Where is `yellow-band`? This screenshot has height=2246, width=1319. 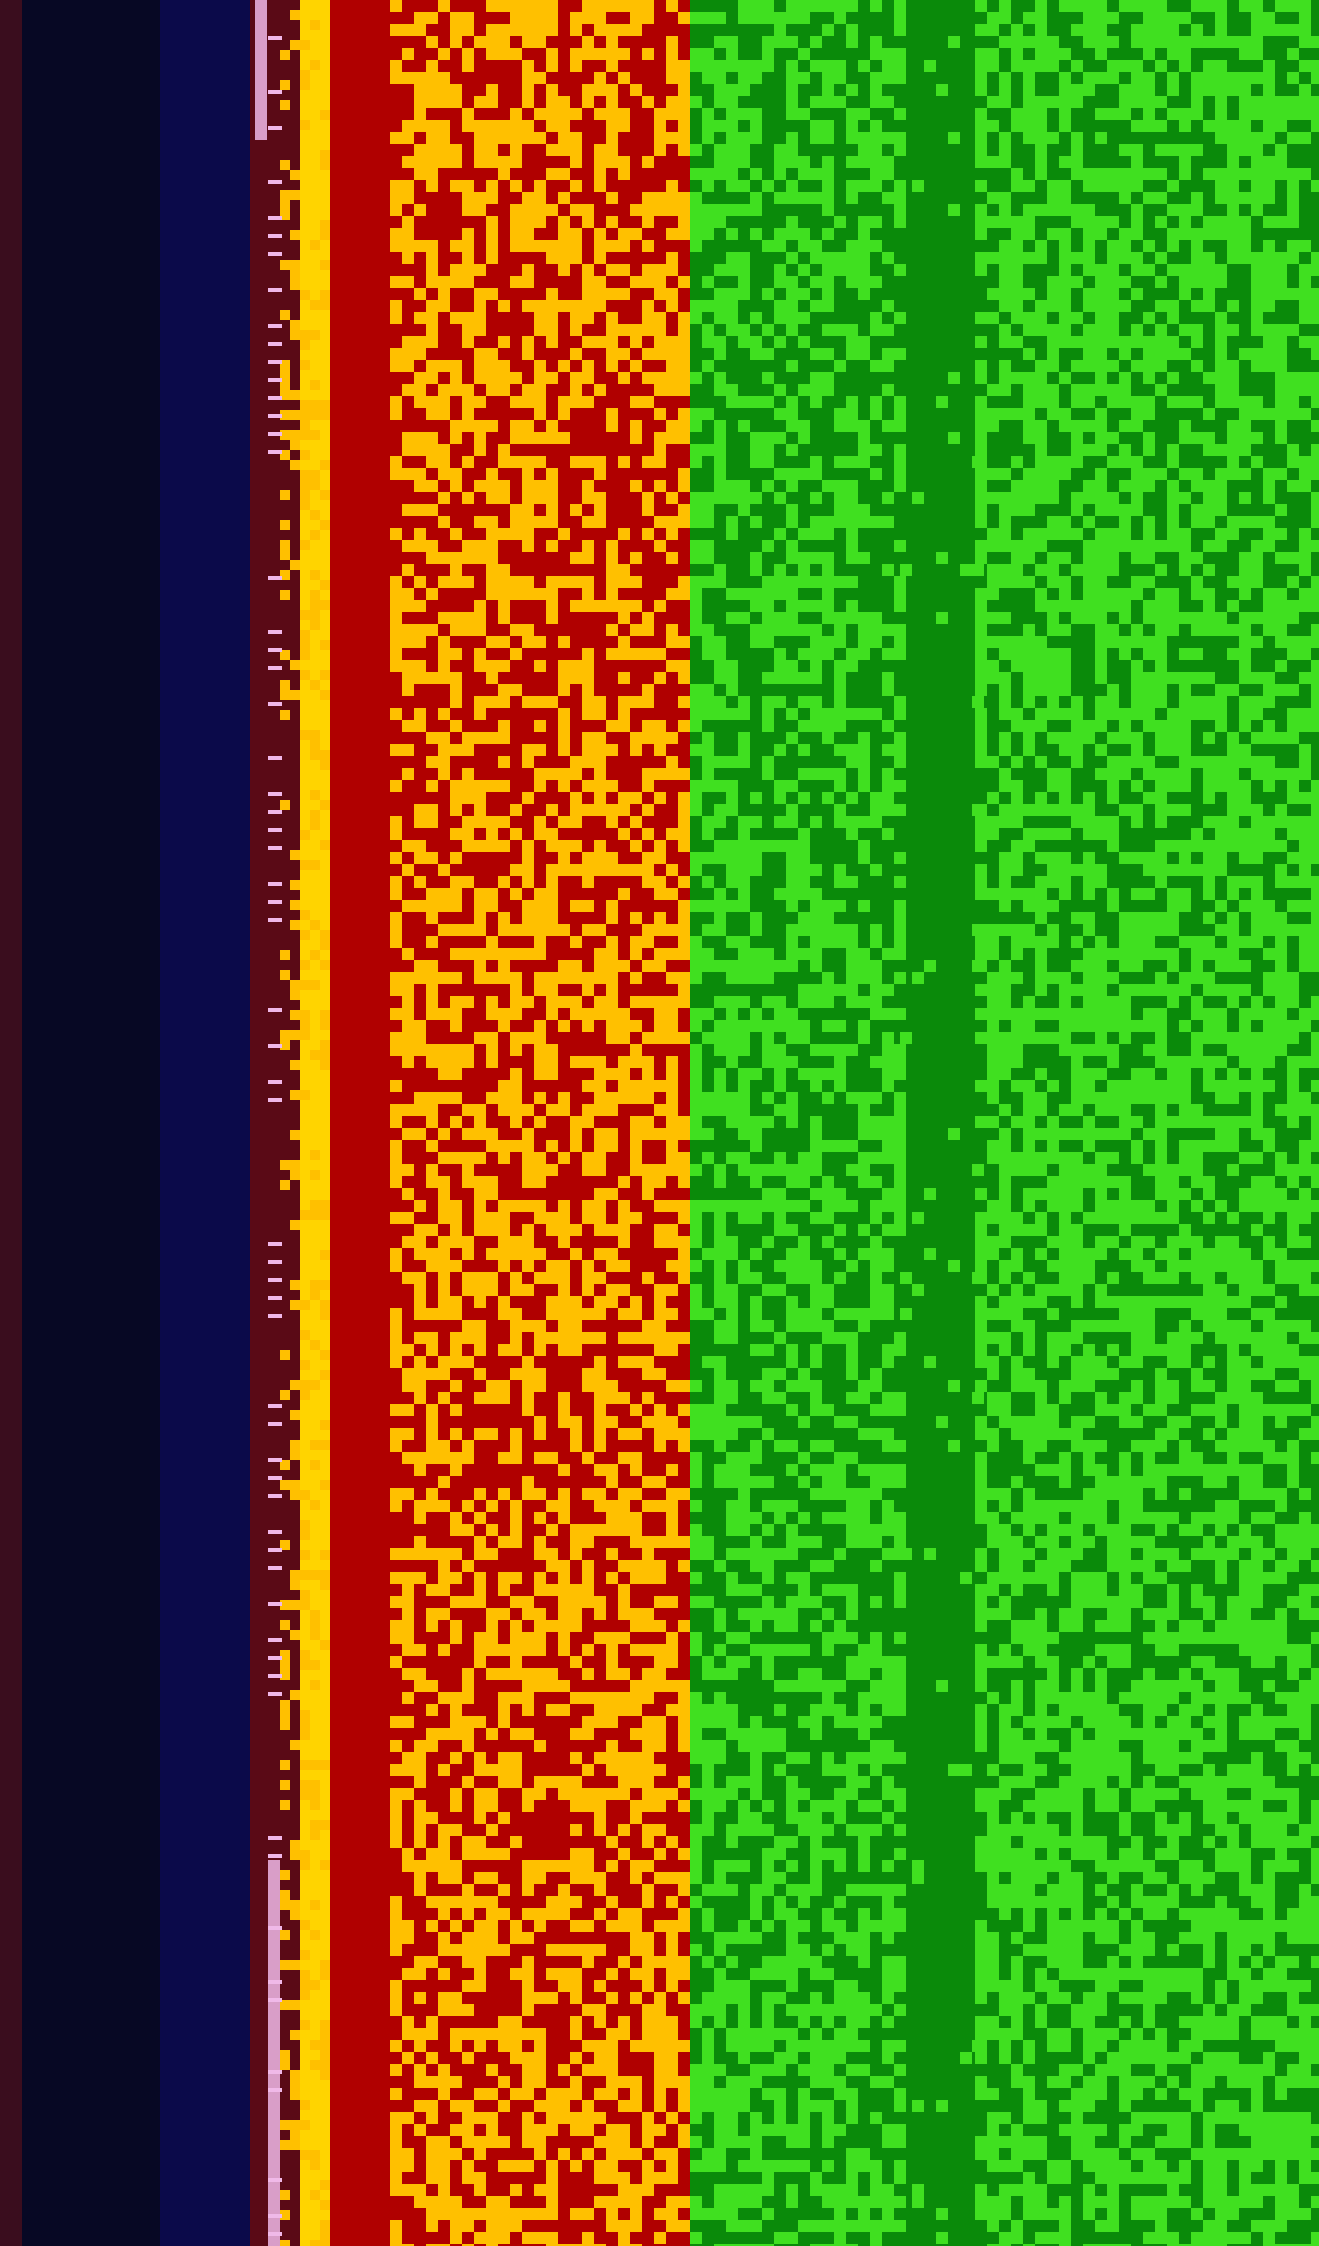
yellow-band is located at coordinates (315, 1123).